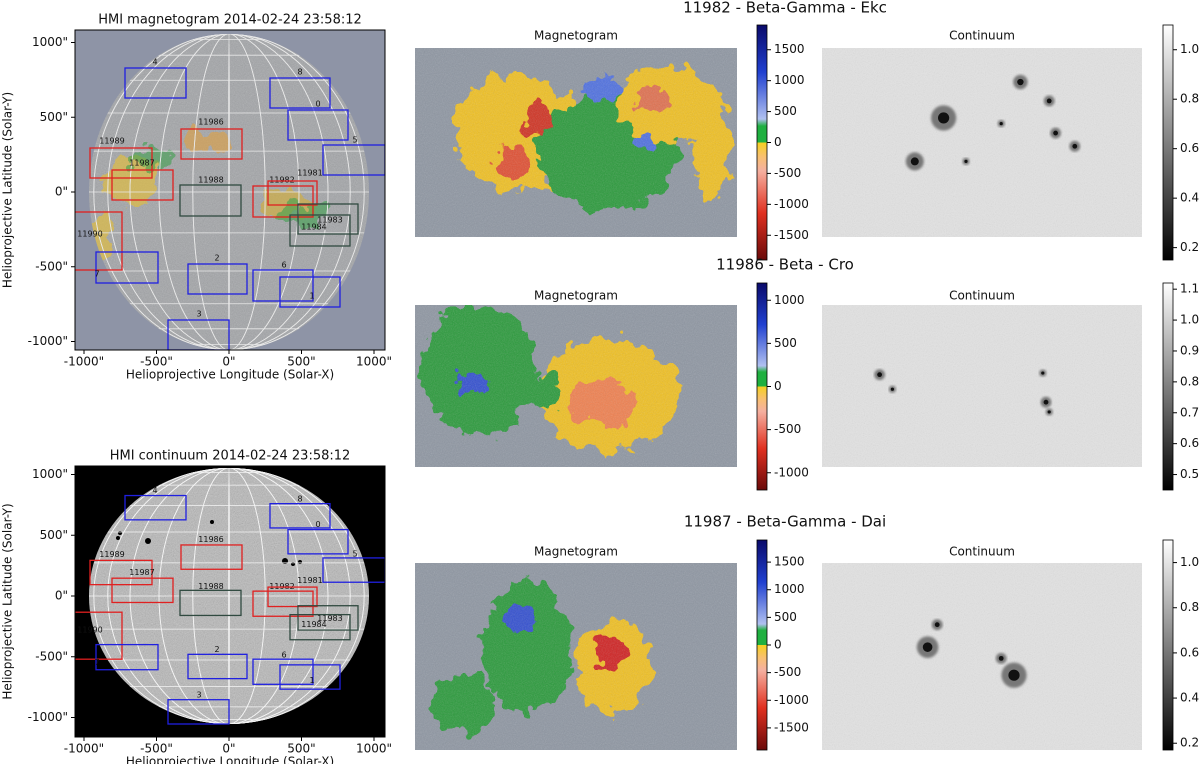 The height and width of the screenshot is (764, 1200). What do you see at coordinates (156, 362) in the screenshot?
I see `x-tick-label: -500"` at bounding box center [156, 362].